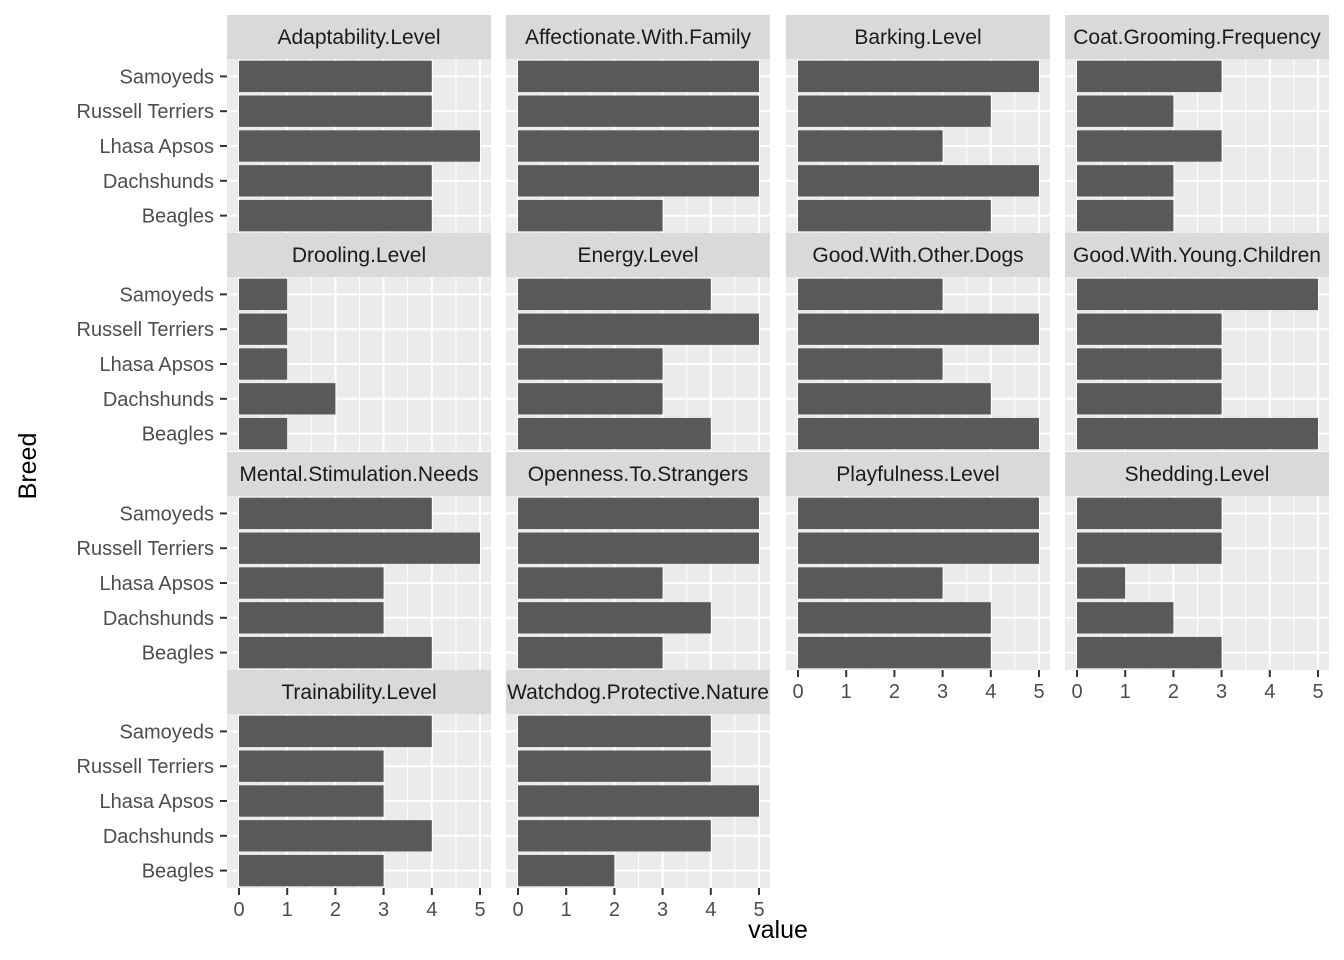 The width and height of the screenshot is (1344, 960). I want to click on facet-strip-label: Mental.Stimulation.Needs, so click(358, 474).